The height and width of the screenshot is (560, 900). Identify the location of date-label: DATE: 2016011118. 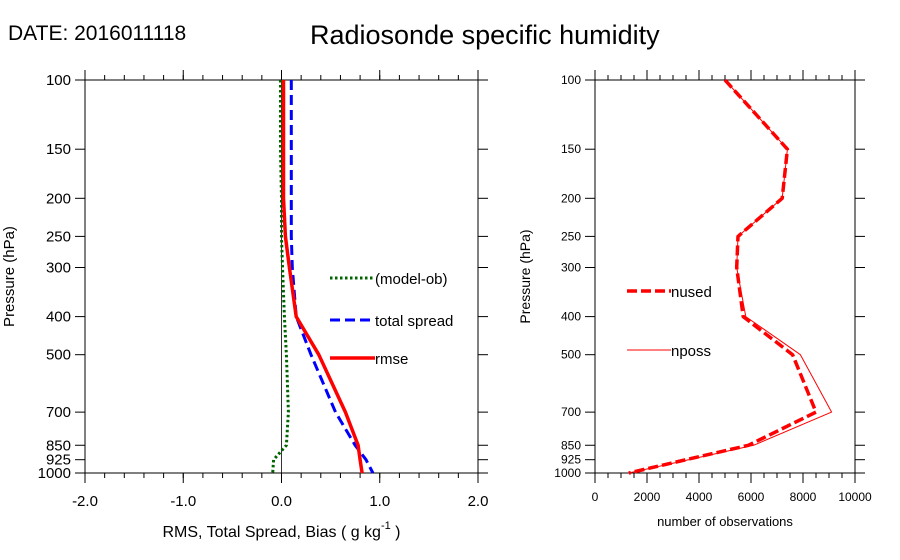
(97, 33).